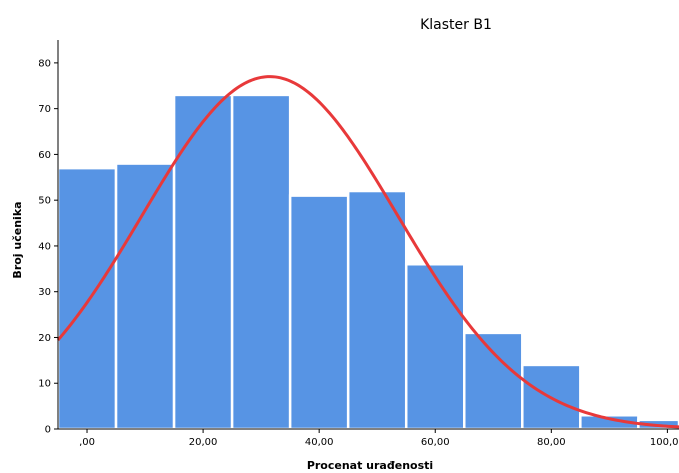  Describe the element at coordinates (319, 442) in the screenshot. I see `x-tick-label-2: 40,00` at that location.